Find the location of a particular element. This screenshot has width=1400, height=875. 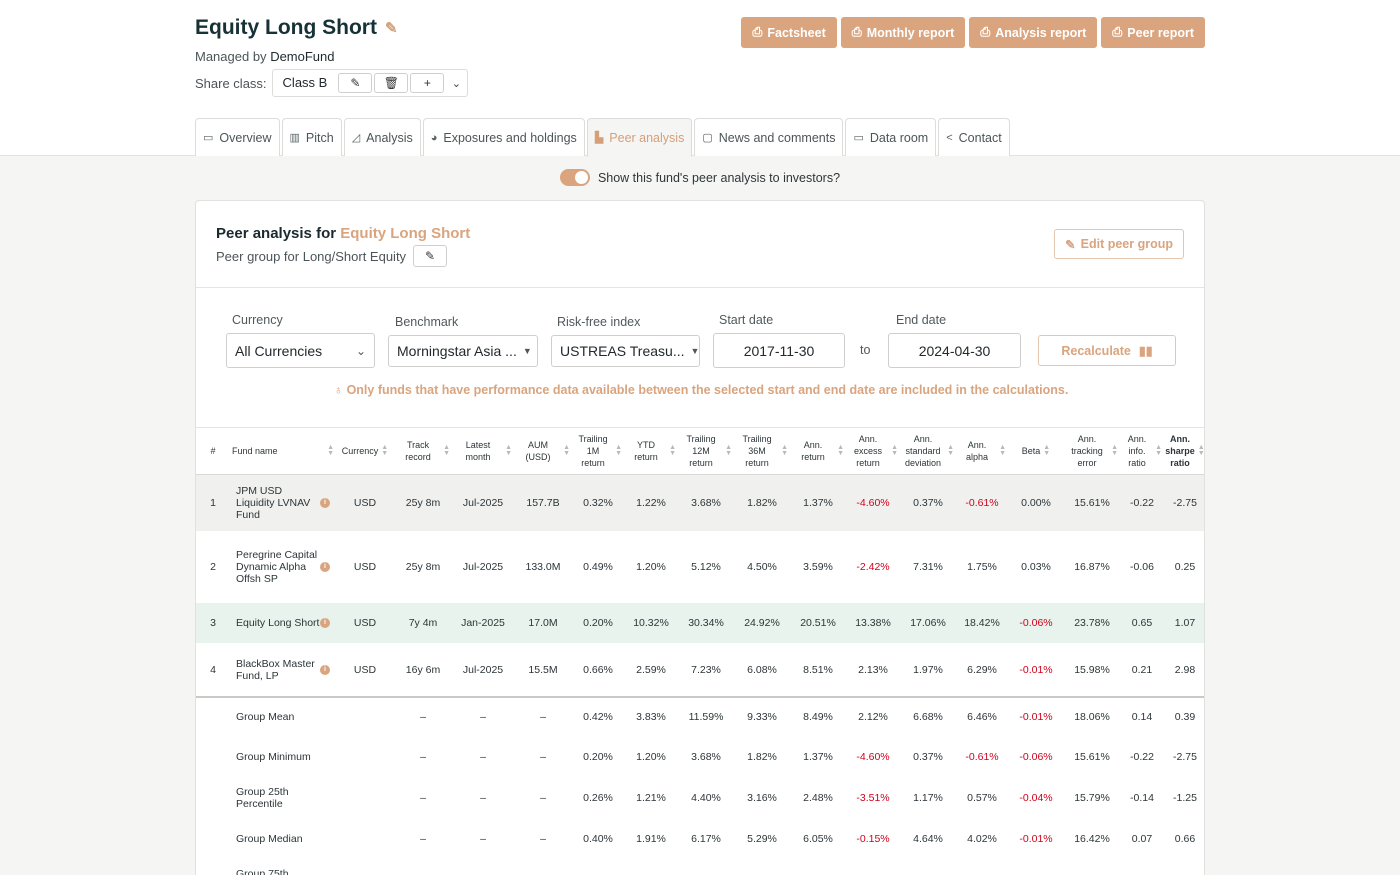

show-to-investors-toggle is located at coordinates (574, 177).